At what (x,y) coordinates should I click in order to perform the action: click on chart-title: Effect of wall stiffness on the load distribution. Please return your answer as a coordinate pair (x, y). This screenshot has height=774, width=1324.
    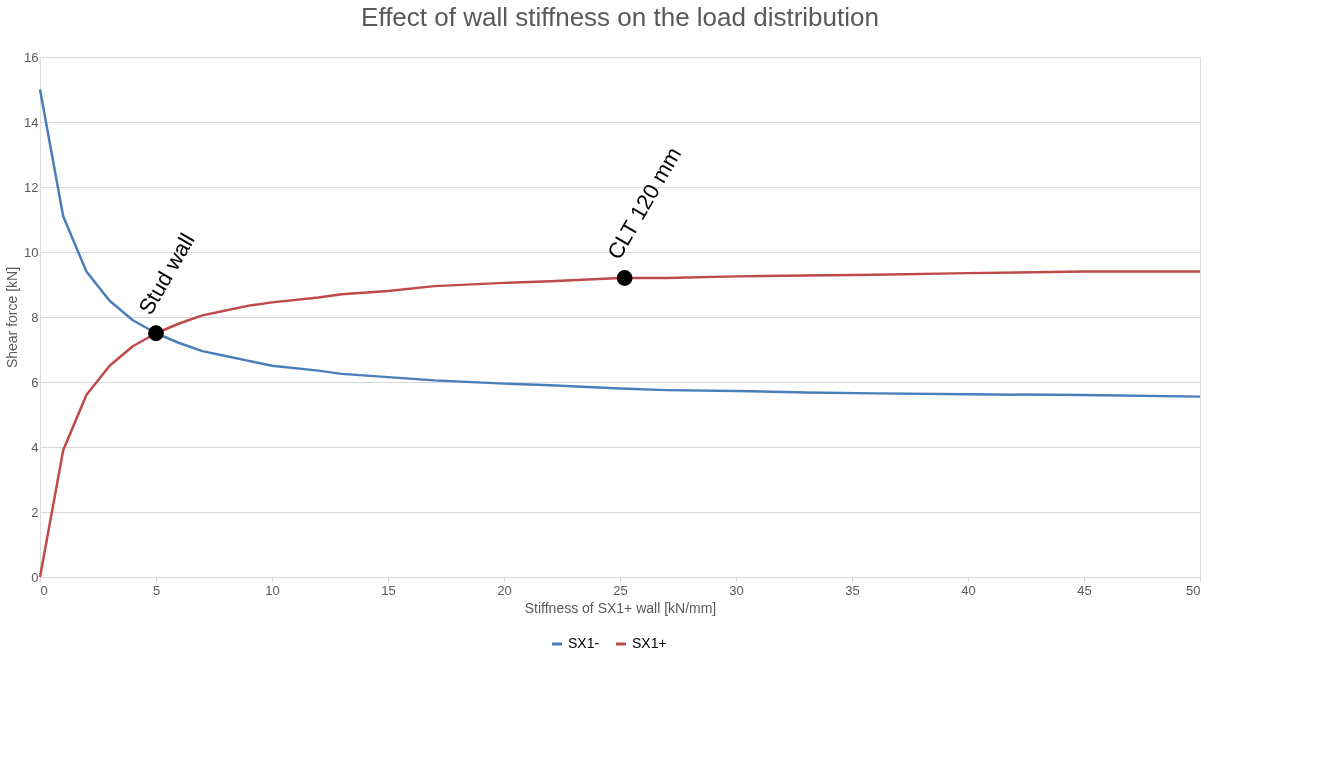
    Looking at the image, I should click on (620, 17).